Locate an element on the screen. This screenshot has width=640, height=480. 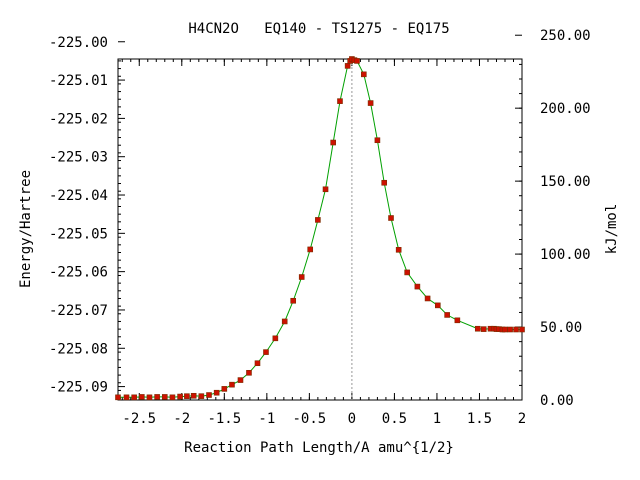
x-axis-label: Reaction Path Length/A amu^{1/2} is located at coordinates (319, 448).